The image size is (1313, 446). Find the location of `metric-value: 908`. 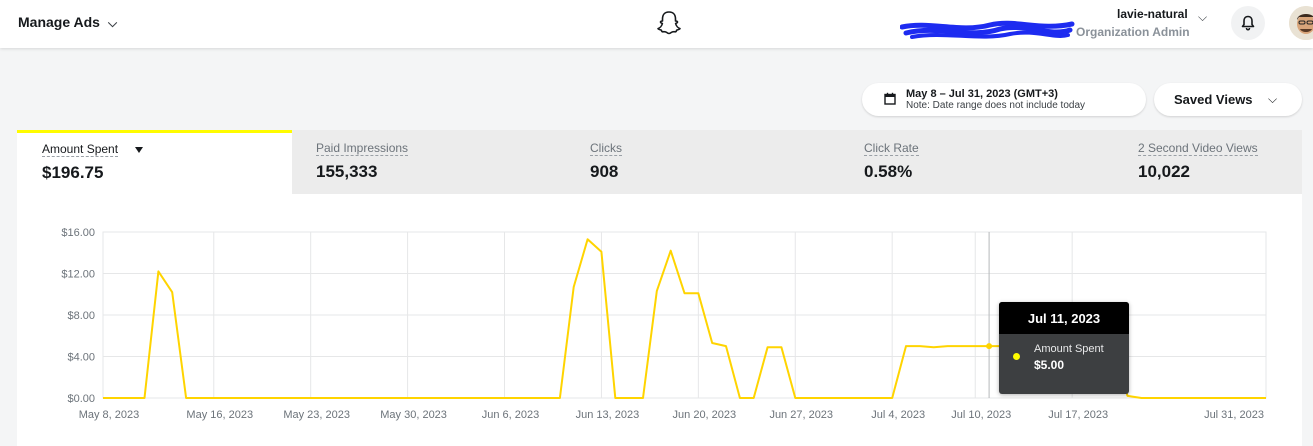

metric-value: 908 is located at coordinates (604, 171).